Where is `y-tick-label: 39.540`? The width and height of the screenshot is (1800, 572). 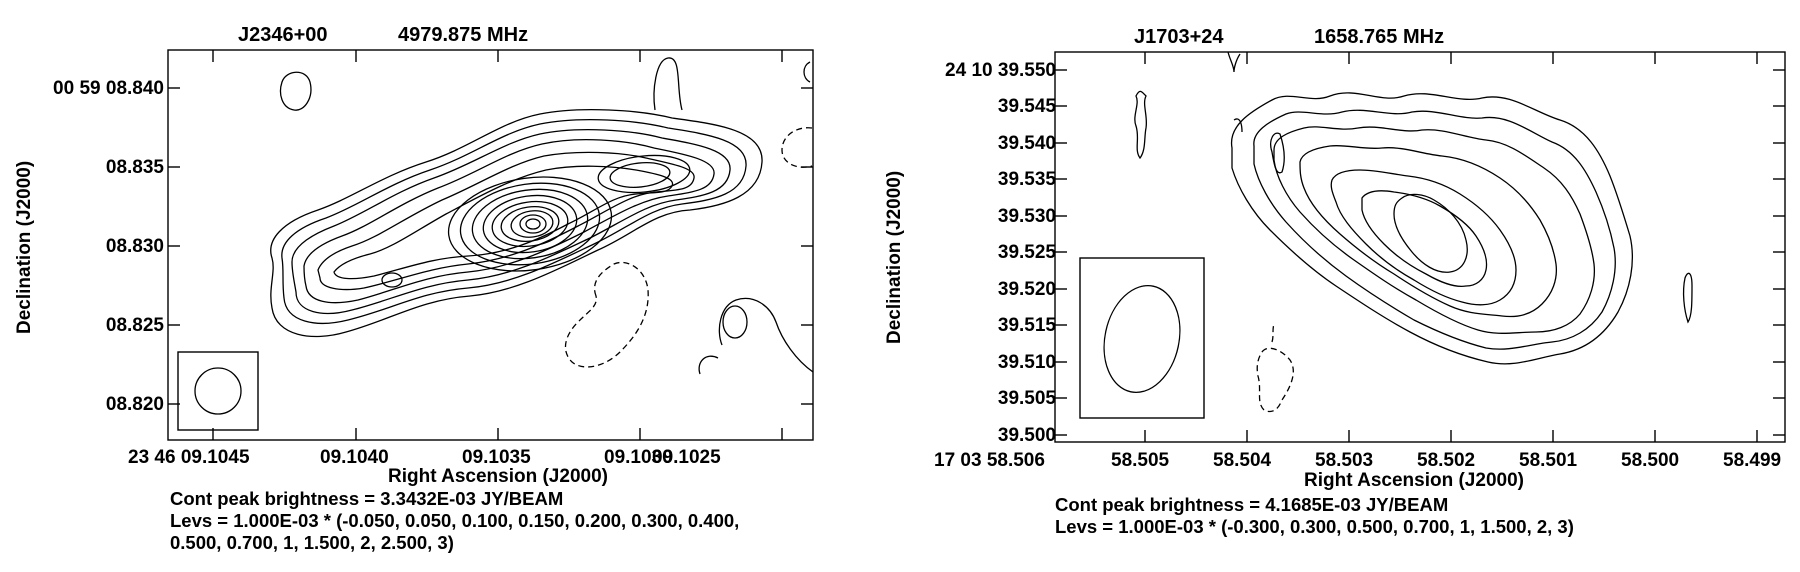 y-tick-label: 39.540 is located at coordinates (1026, 143).